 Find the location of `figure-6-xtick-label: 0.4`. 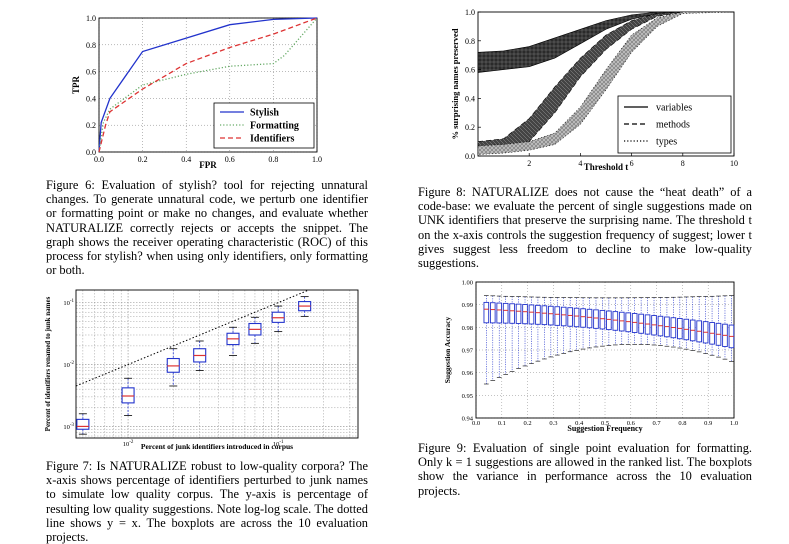

figure-6-xtick-label: 0.4 is located at coordinates (186, 159).